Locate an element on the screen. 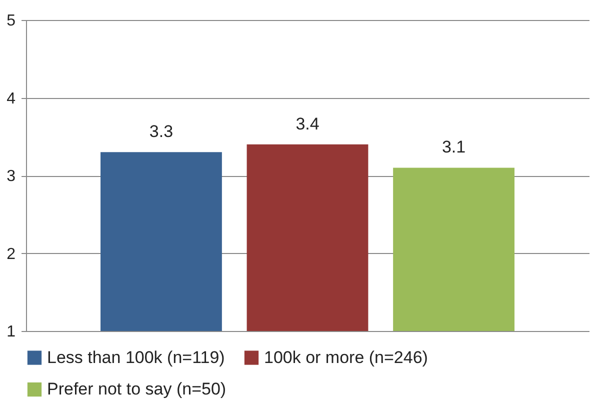 The image size is (603, 404). legend-label: Less than 100k (n=119) is located at coordinates (136, 357).